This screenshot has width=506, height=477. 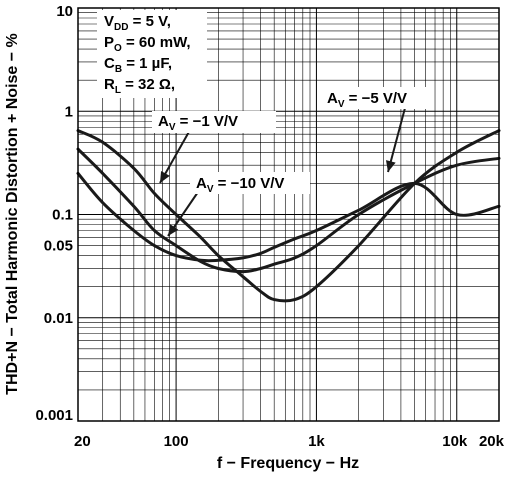 I want to click on x-tick-labels: 20 100 1k 10k 20k, so click(x=289, y=441).